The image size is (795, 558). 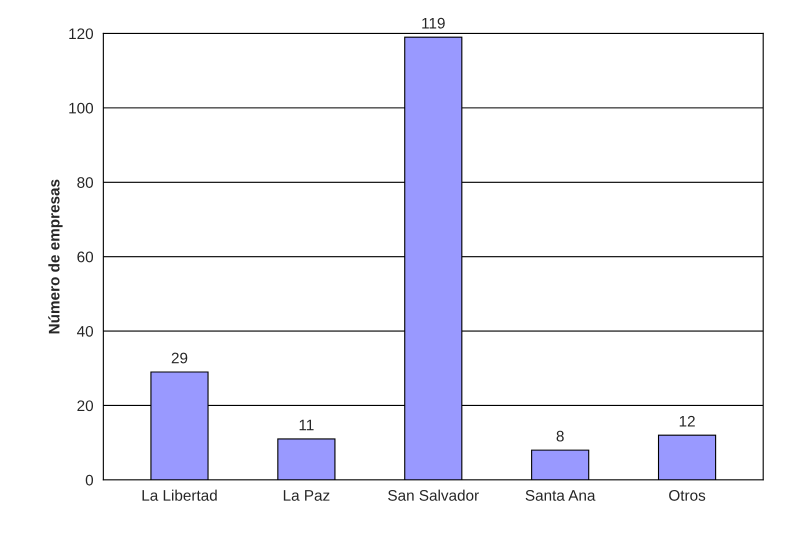 I want to click on y-tick-label: 40, so click(x=85, y=331).